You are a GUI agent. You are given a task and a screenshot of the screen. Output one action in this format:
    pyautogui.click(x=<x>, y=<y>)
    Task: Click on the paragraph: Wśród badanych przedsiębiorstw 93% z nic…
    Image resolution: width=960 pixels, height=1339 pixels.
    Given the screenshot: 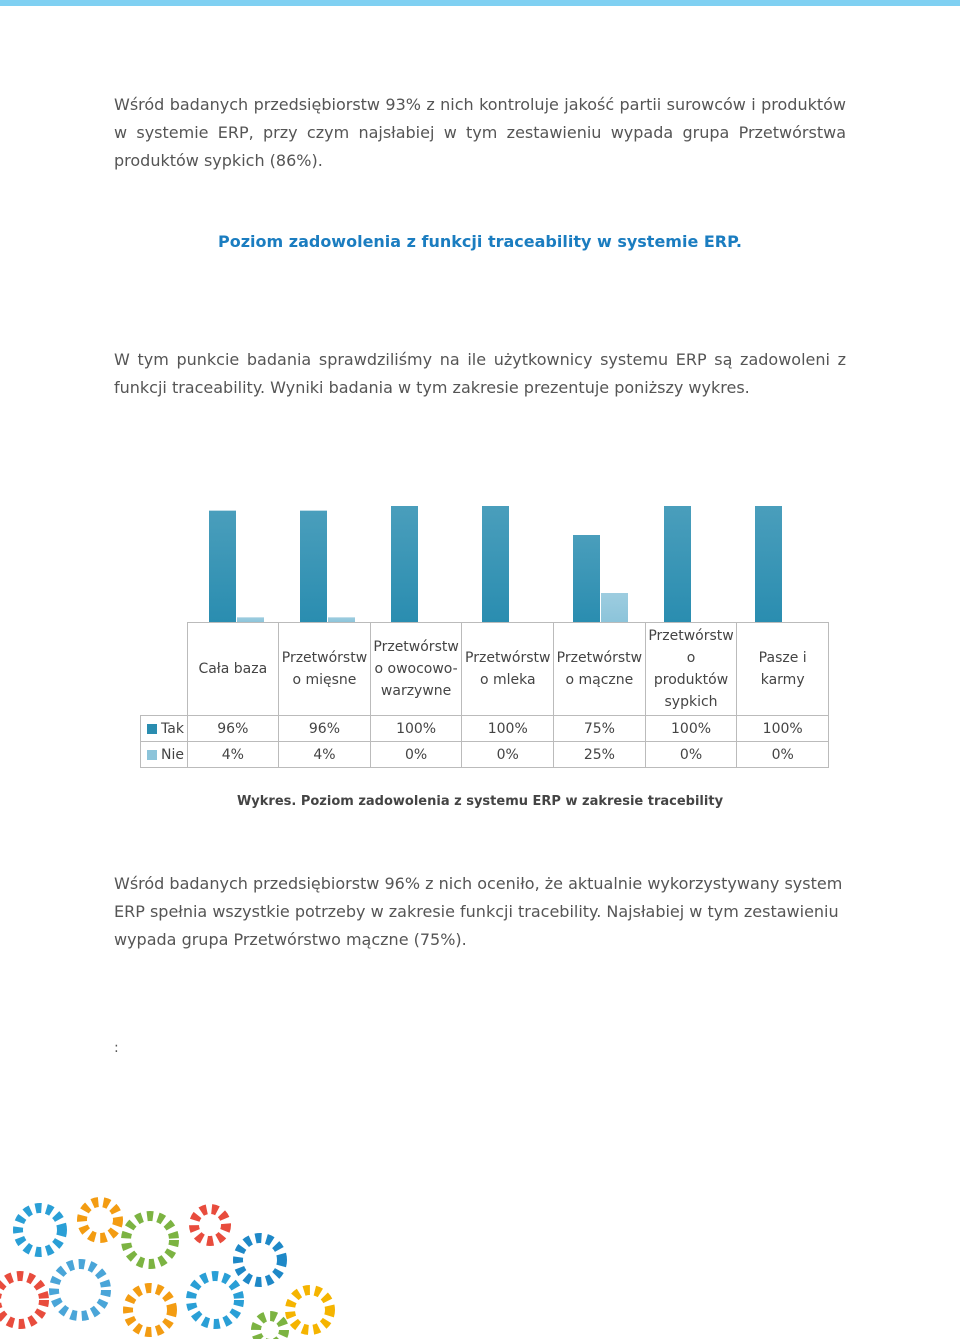 What is the action you would take?
    pyautogui.click(x=480, y=132)
    